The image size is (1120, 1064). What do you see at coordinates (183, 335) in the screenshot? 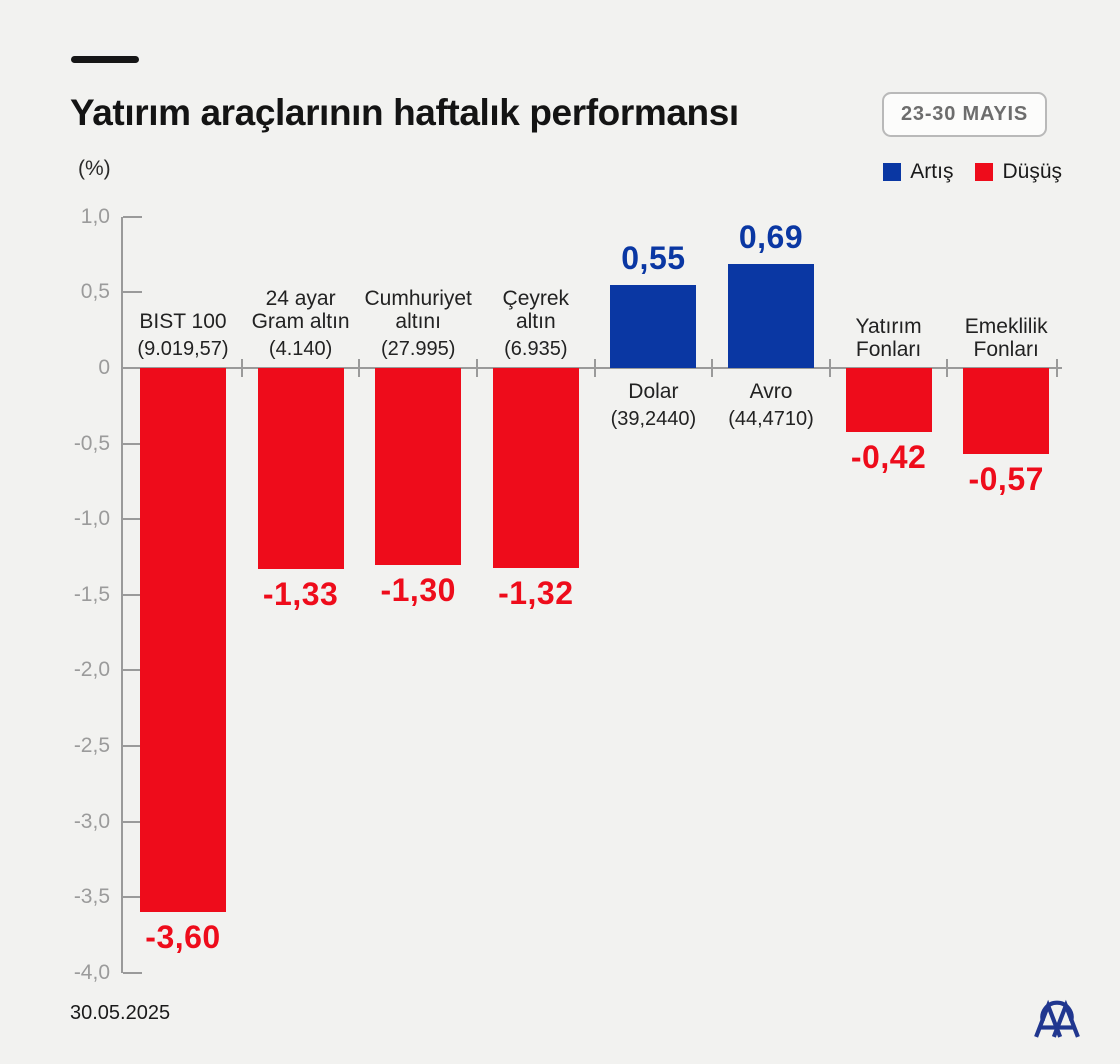
I see `bar-category-label: BIST 100 (9.019,57)` at bounding box center [183, 335].